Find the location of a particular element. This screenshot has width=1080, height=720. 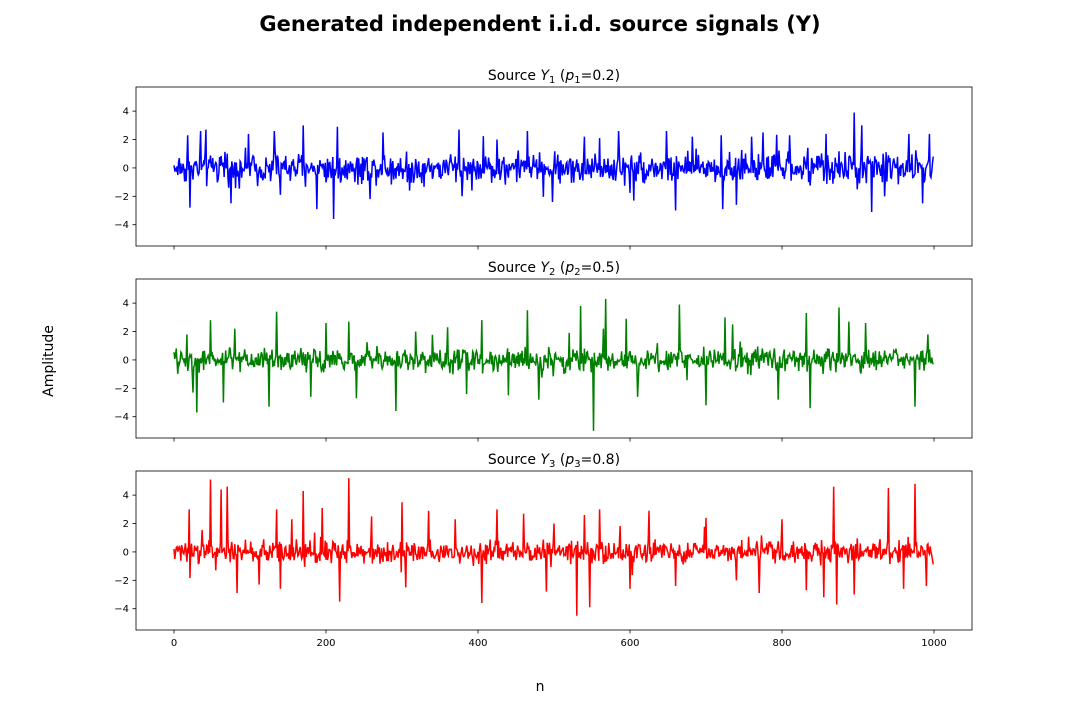

x-tick-label: 400 is located at coordinates (477, 643).